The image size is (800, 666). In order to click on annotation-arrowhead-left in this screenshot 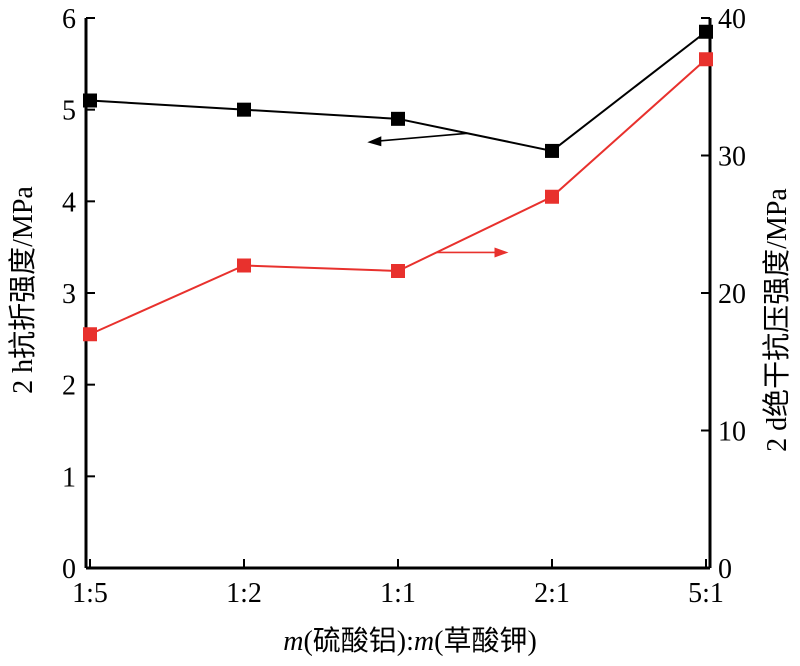, I will do `click(374, 141)`.